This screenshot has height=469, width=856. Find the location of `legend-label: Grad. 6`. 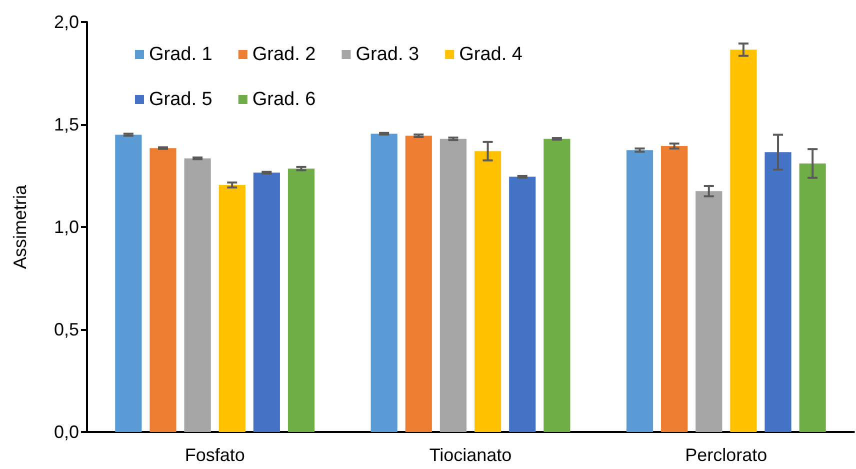

legend-label: Grad. 6 is located at coordinates (284, 99).